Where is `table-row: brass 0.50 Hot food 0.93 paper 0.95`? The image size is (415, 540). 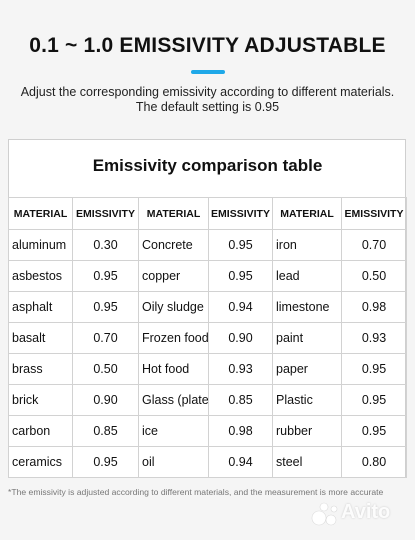 table-row: brass 0.50 Hot food 0.93 paper 0.95 is located at coordinates (207, 369).